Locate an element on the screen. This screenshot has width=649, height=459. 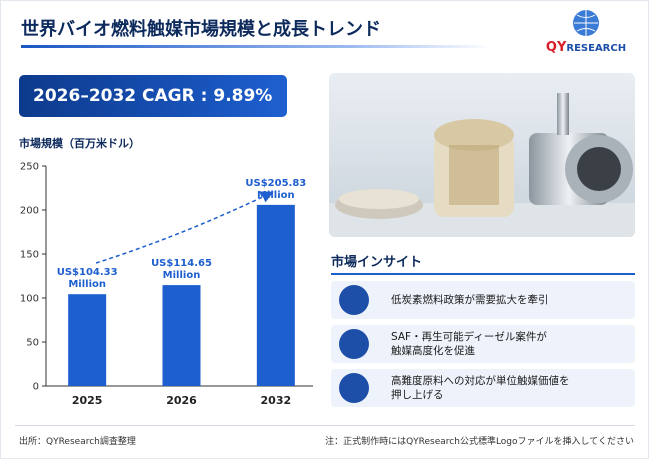
value-label: US$205.83 Million is located at coordinates (276, 189).